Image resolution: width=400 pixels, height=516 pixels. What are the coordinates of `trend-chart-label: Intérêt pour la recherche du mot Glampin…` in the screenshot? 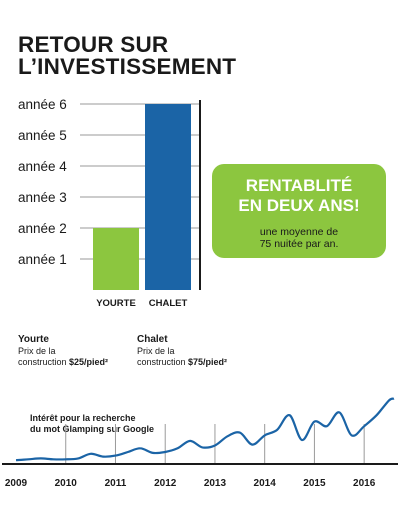 It's located at (92, 424).